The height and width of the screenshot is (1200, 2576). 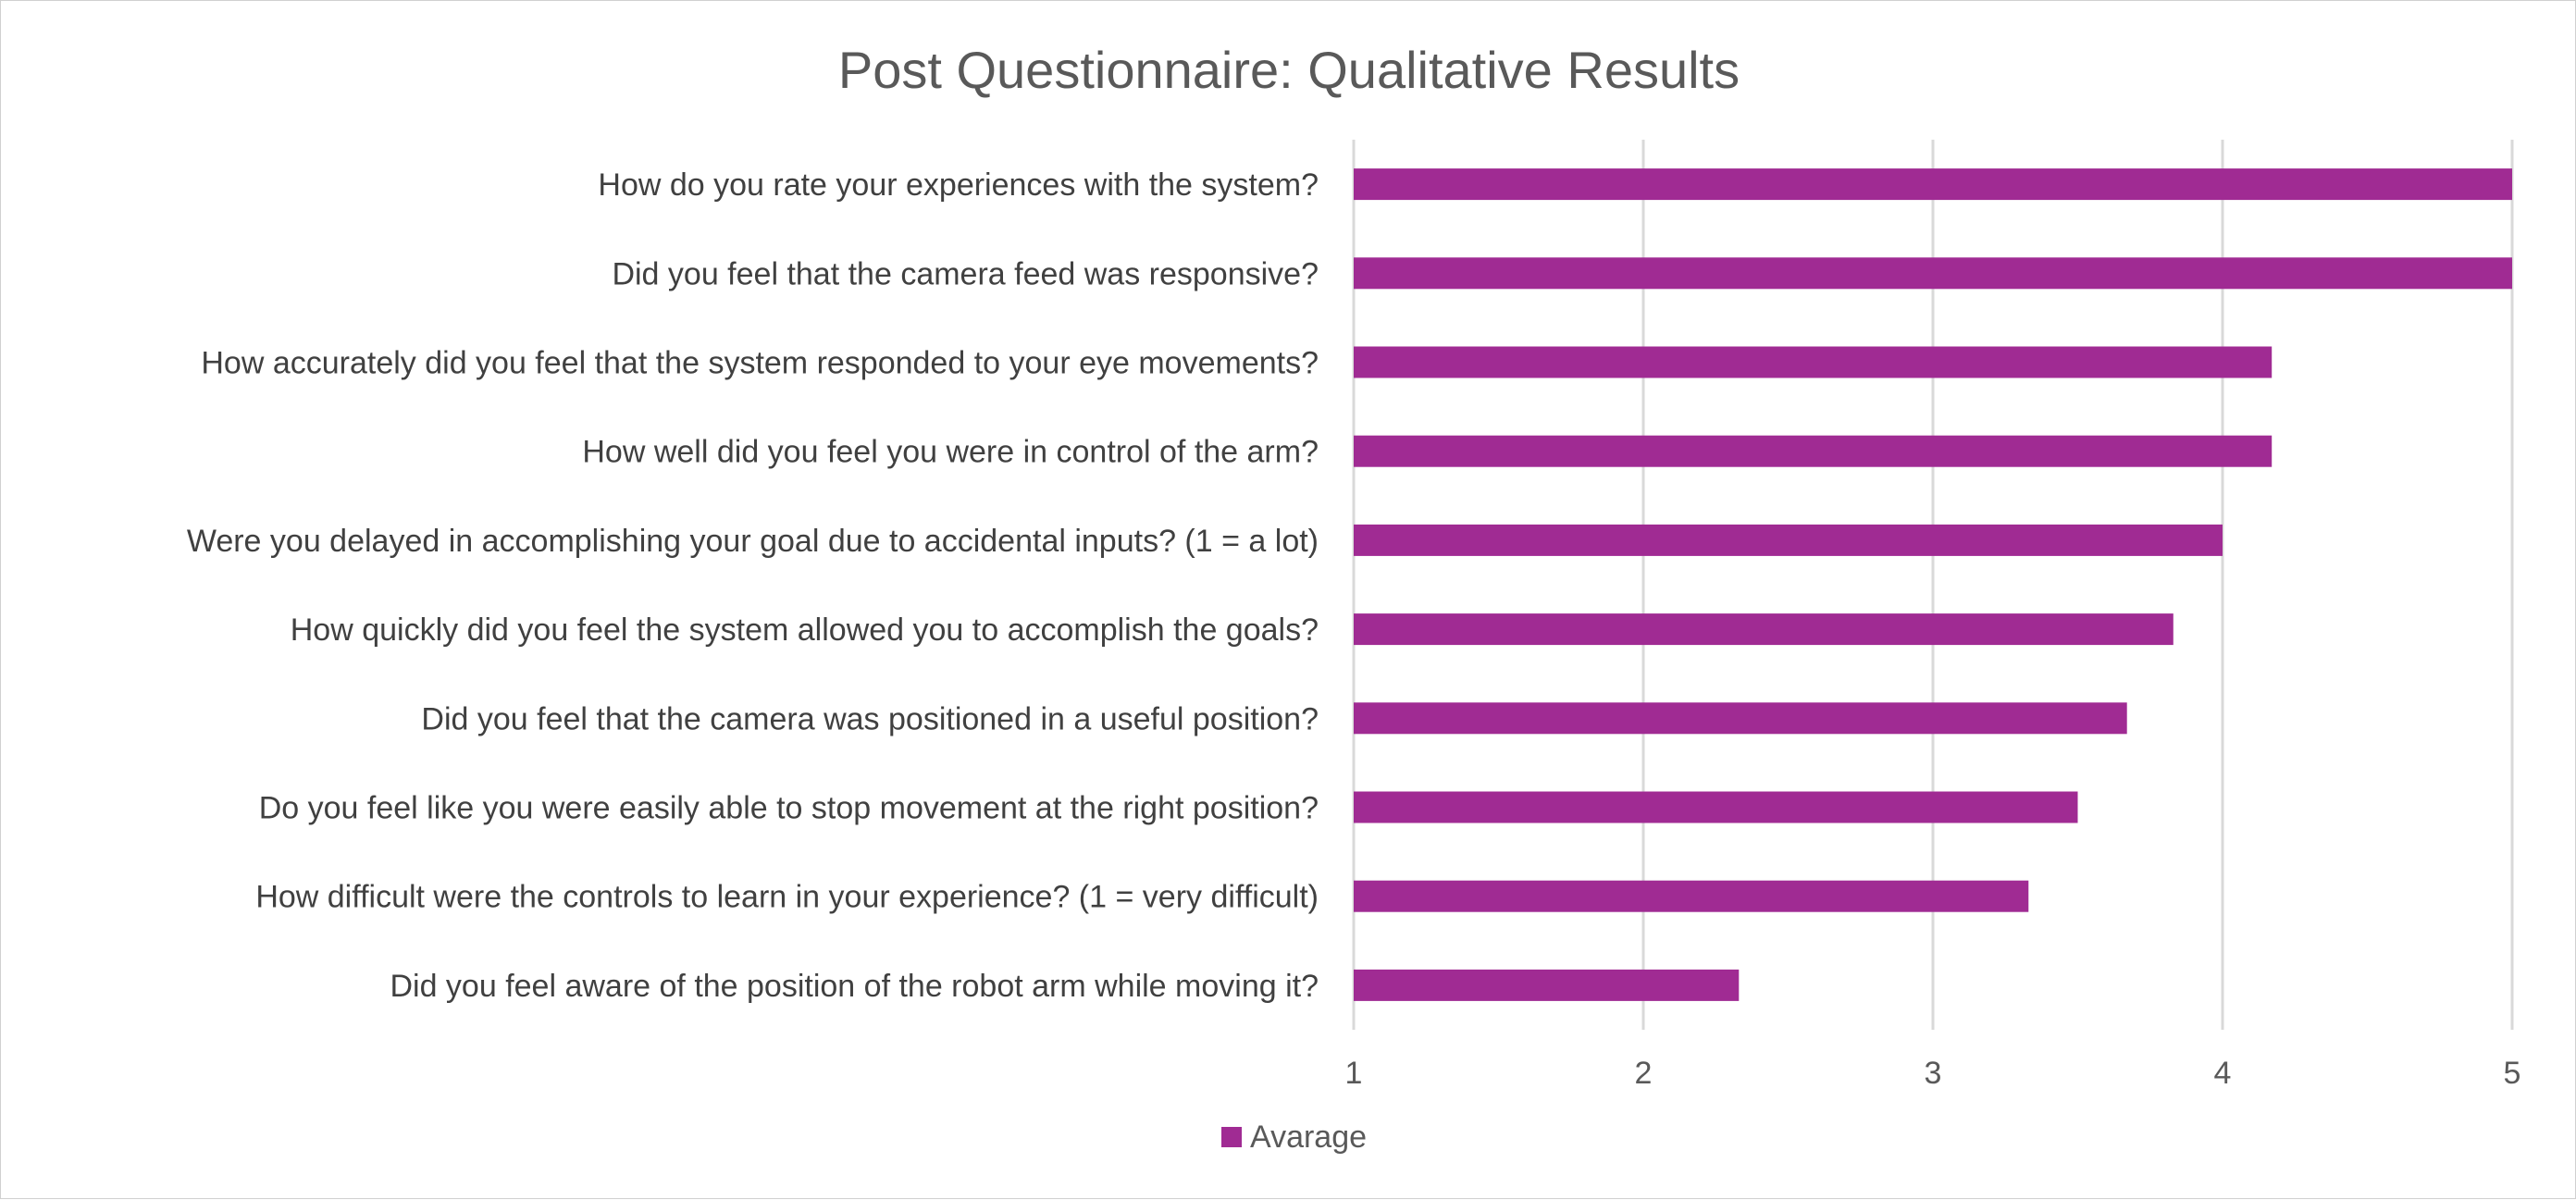 What do you see at coordinates (2513, 1073) in the screenshot?
I see `x-tick-label: 5` at bounding box center [2513, 1073].